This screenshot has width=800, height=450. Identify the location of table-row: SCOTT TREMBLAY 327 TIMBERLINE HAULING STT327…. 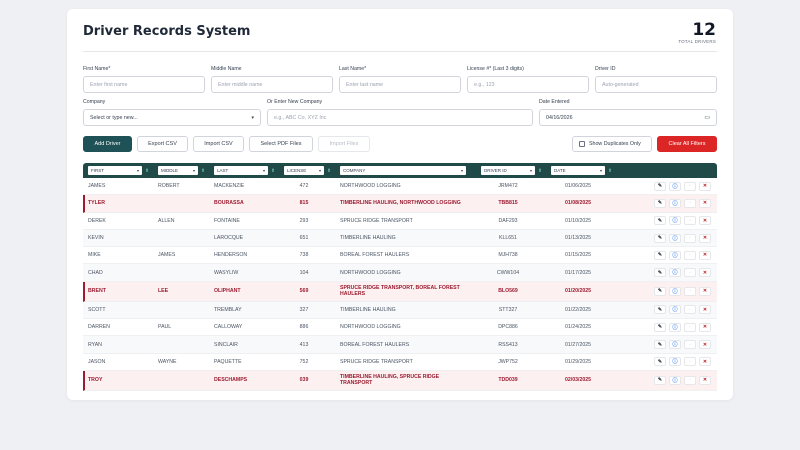
(400, 310).